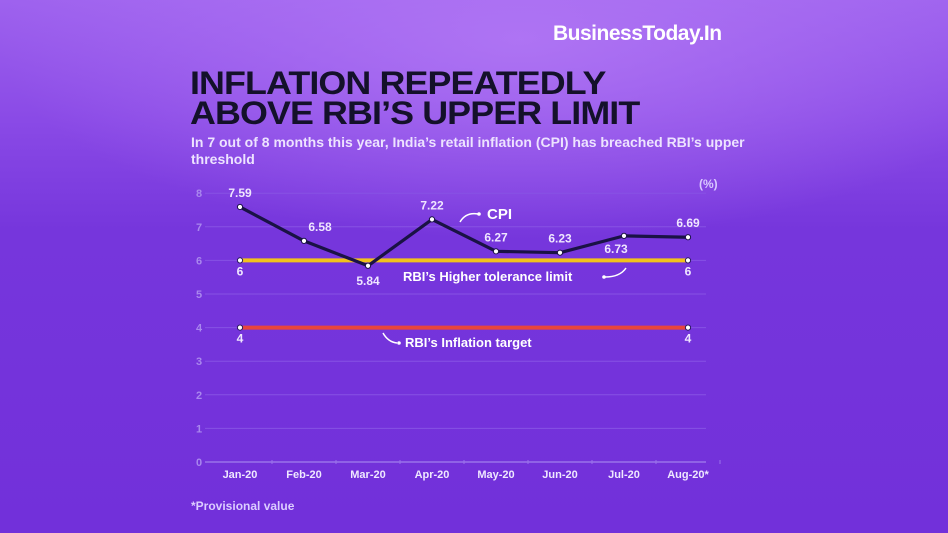 The image size is (948, 533). What do you see at coordinates (240, 193) in the screenshot?
I see `cpi-value-label: 7.59` at bounding box center [240, 193].